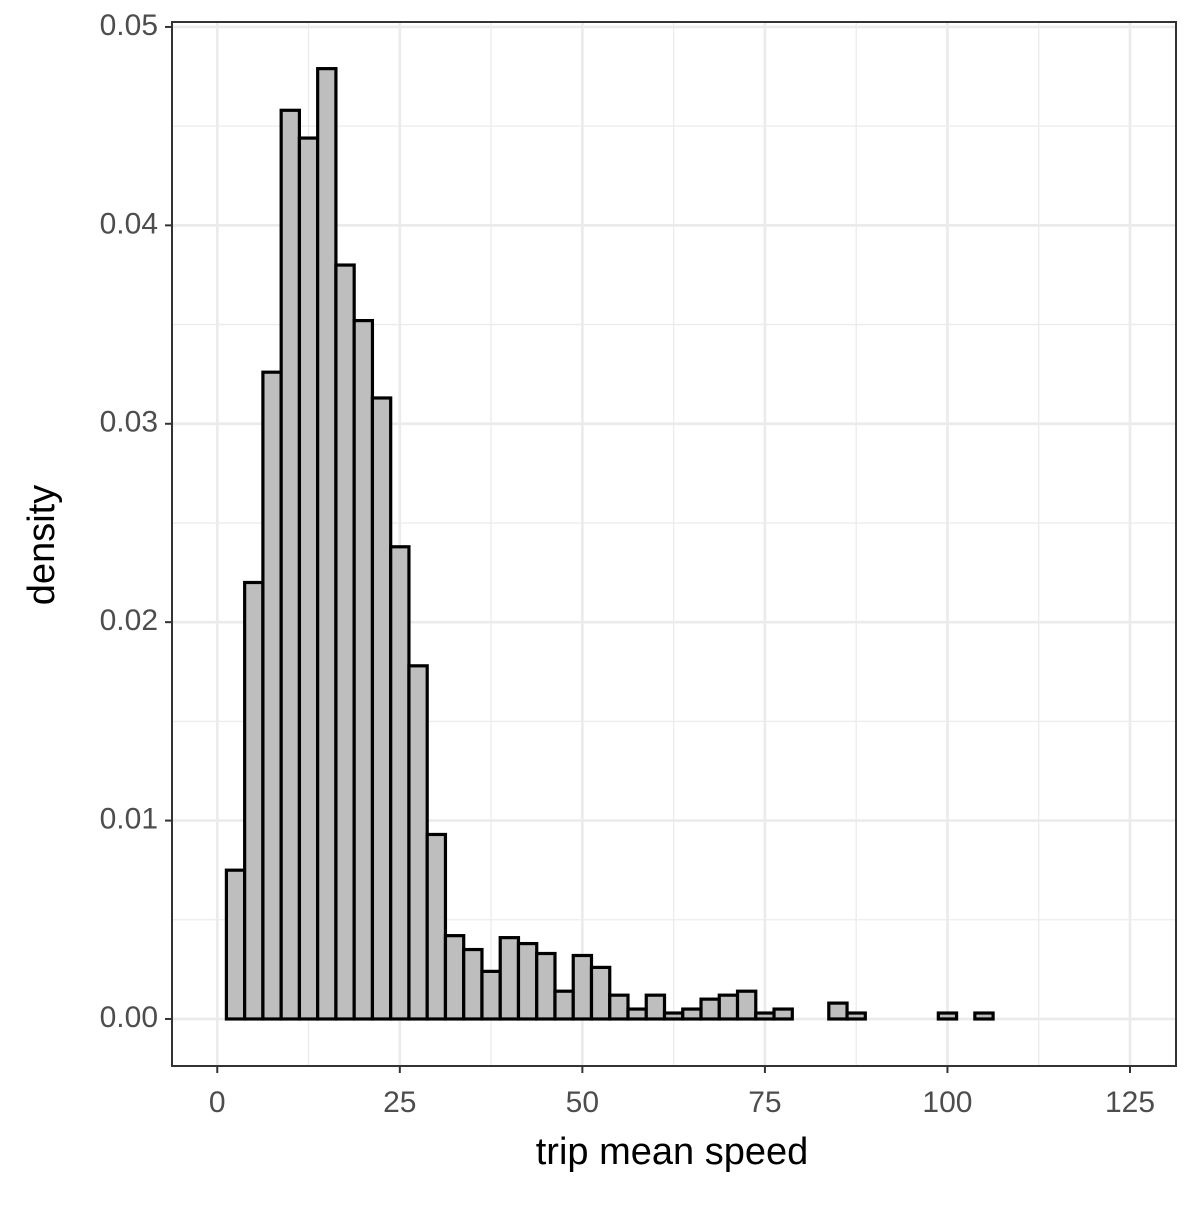 This screenshot has height=1205, width=1200. I want to click on x-tick-label: 100, so click(947, 1102).